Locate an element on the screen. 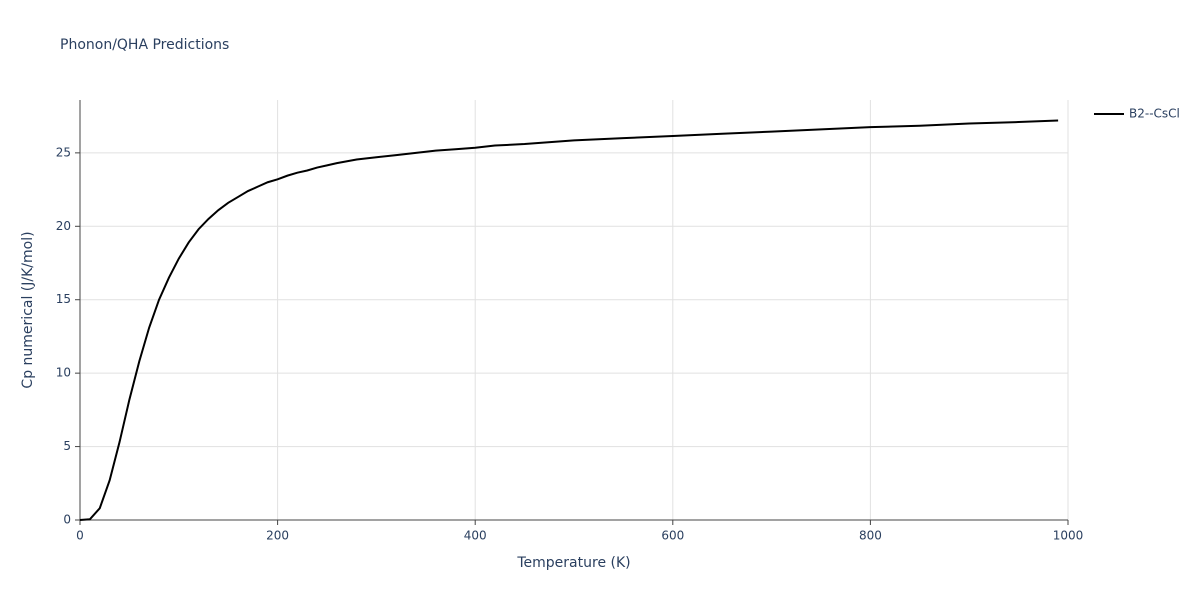 The height and width of the screenshot is (604, 1200). x-tick-label: 800 is located at coordinates (870, 536).